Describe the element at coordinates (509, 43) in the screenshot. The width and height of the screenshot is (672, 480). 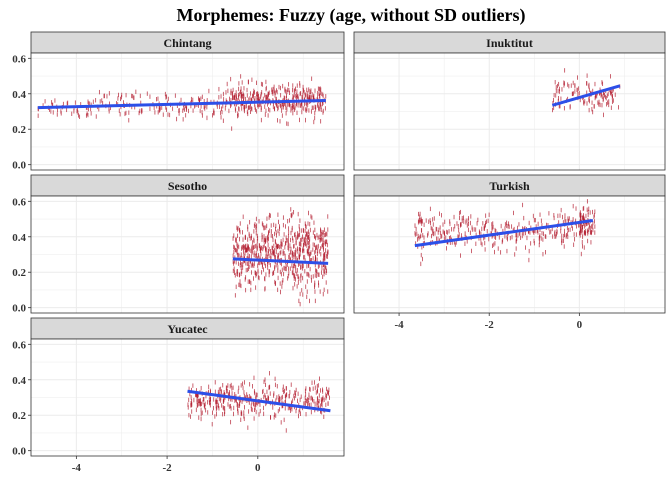
I see `facet-strip-label: Inuktitut` at that location.